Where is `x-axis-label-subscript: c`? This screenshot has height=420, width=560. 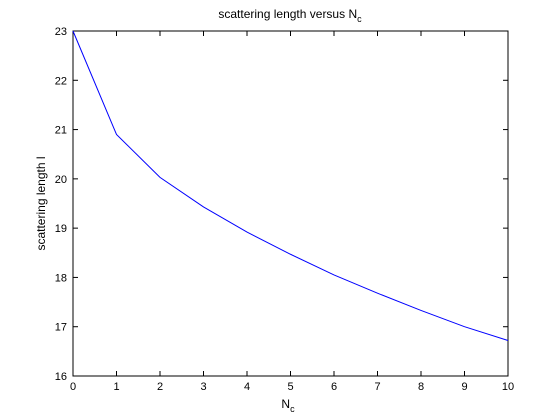
x-axis-label-subscript: c is located at coordinates (292, 409).